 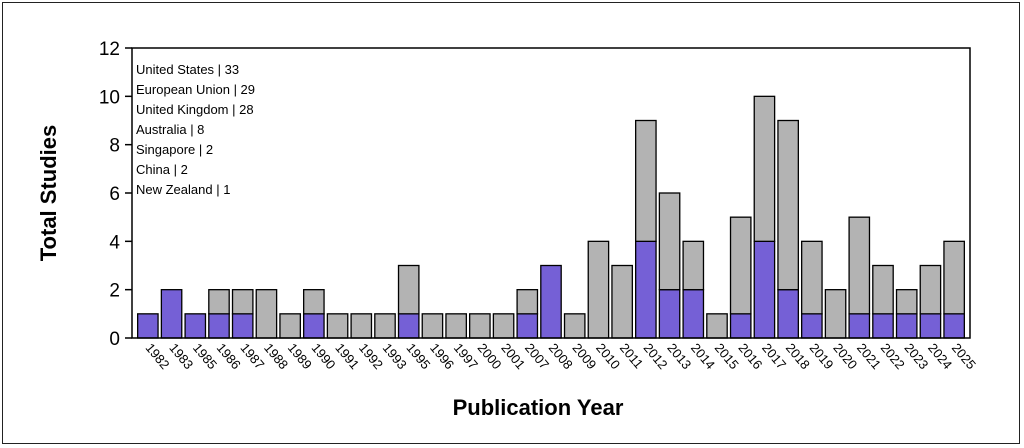 What do you see at coordinates (679, 356) in the screenshot?
I see `x-tick-label: 2013` at bounding box center [679, 356].